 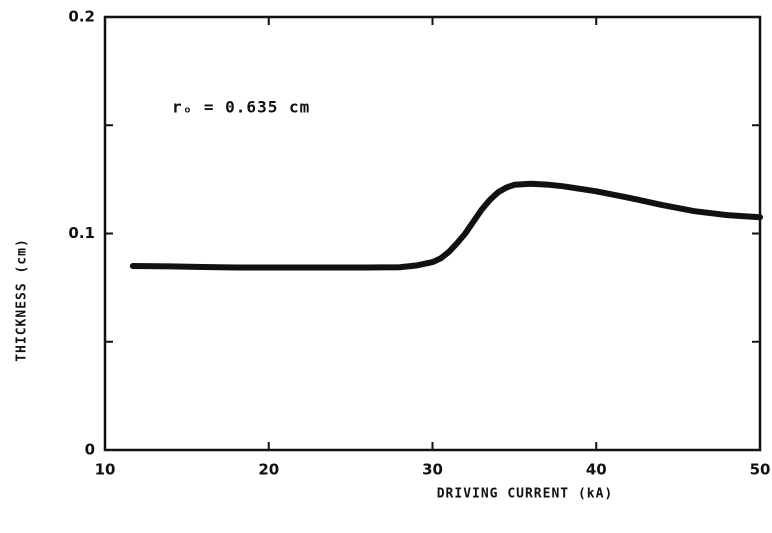 What do you see at coordinates (268, 470) in the screenshot?
I see `x-tick-label: 20` at bounding box center [268, 470].